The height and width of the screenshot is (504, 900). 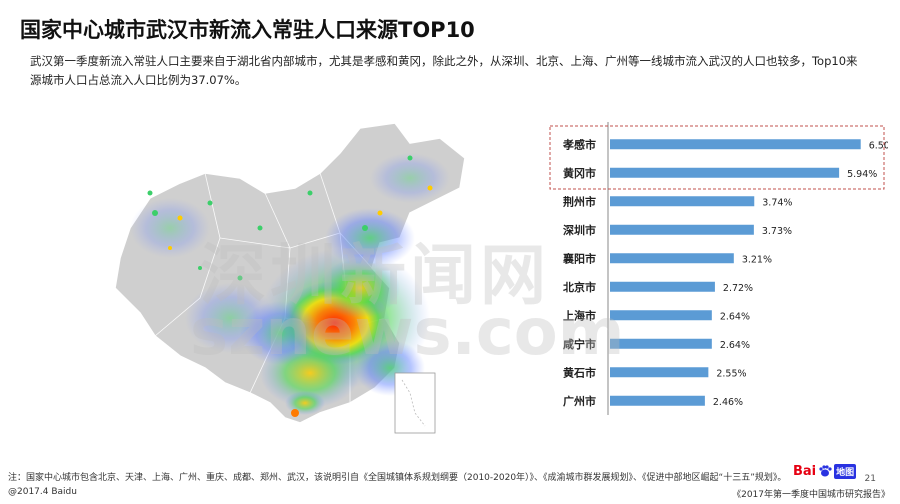 I want to click on highlight-box, so click(x=717, y=157).